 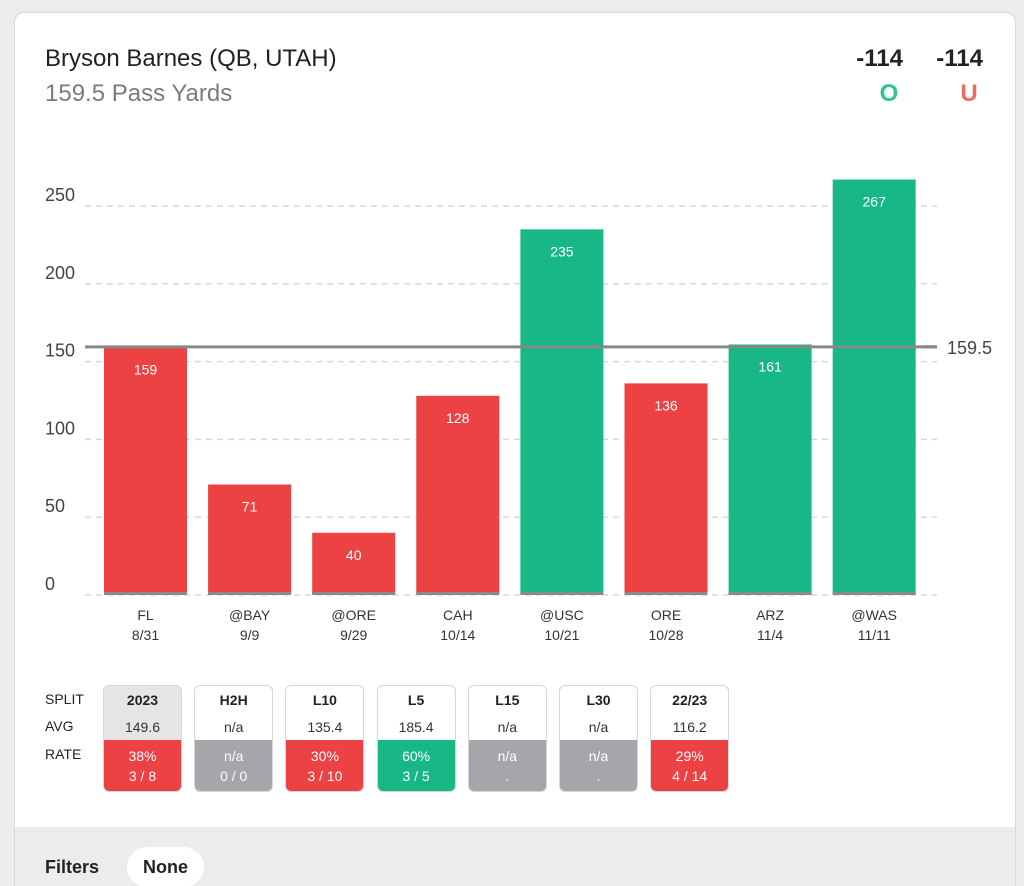 What do you see at coordinates (598, 738) in the screenshot?
I see `split-card-l30: L30 n/a n/a.` at bounding box center [598, 738].